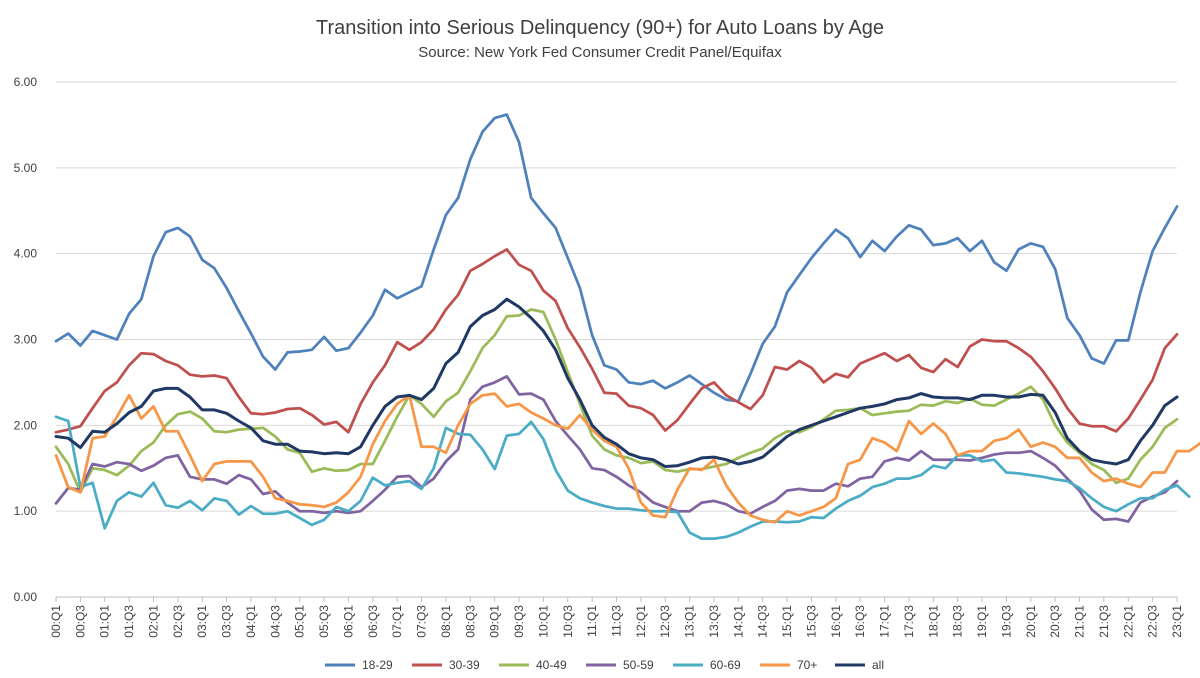  What do you see at coordinates (551, 665) in the screenshot?
I see `legend-label-40-49: 40-49` at bounding box center [551, 665].